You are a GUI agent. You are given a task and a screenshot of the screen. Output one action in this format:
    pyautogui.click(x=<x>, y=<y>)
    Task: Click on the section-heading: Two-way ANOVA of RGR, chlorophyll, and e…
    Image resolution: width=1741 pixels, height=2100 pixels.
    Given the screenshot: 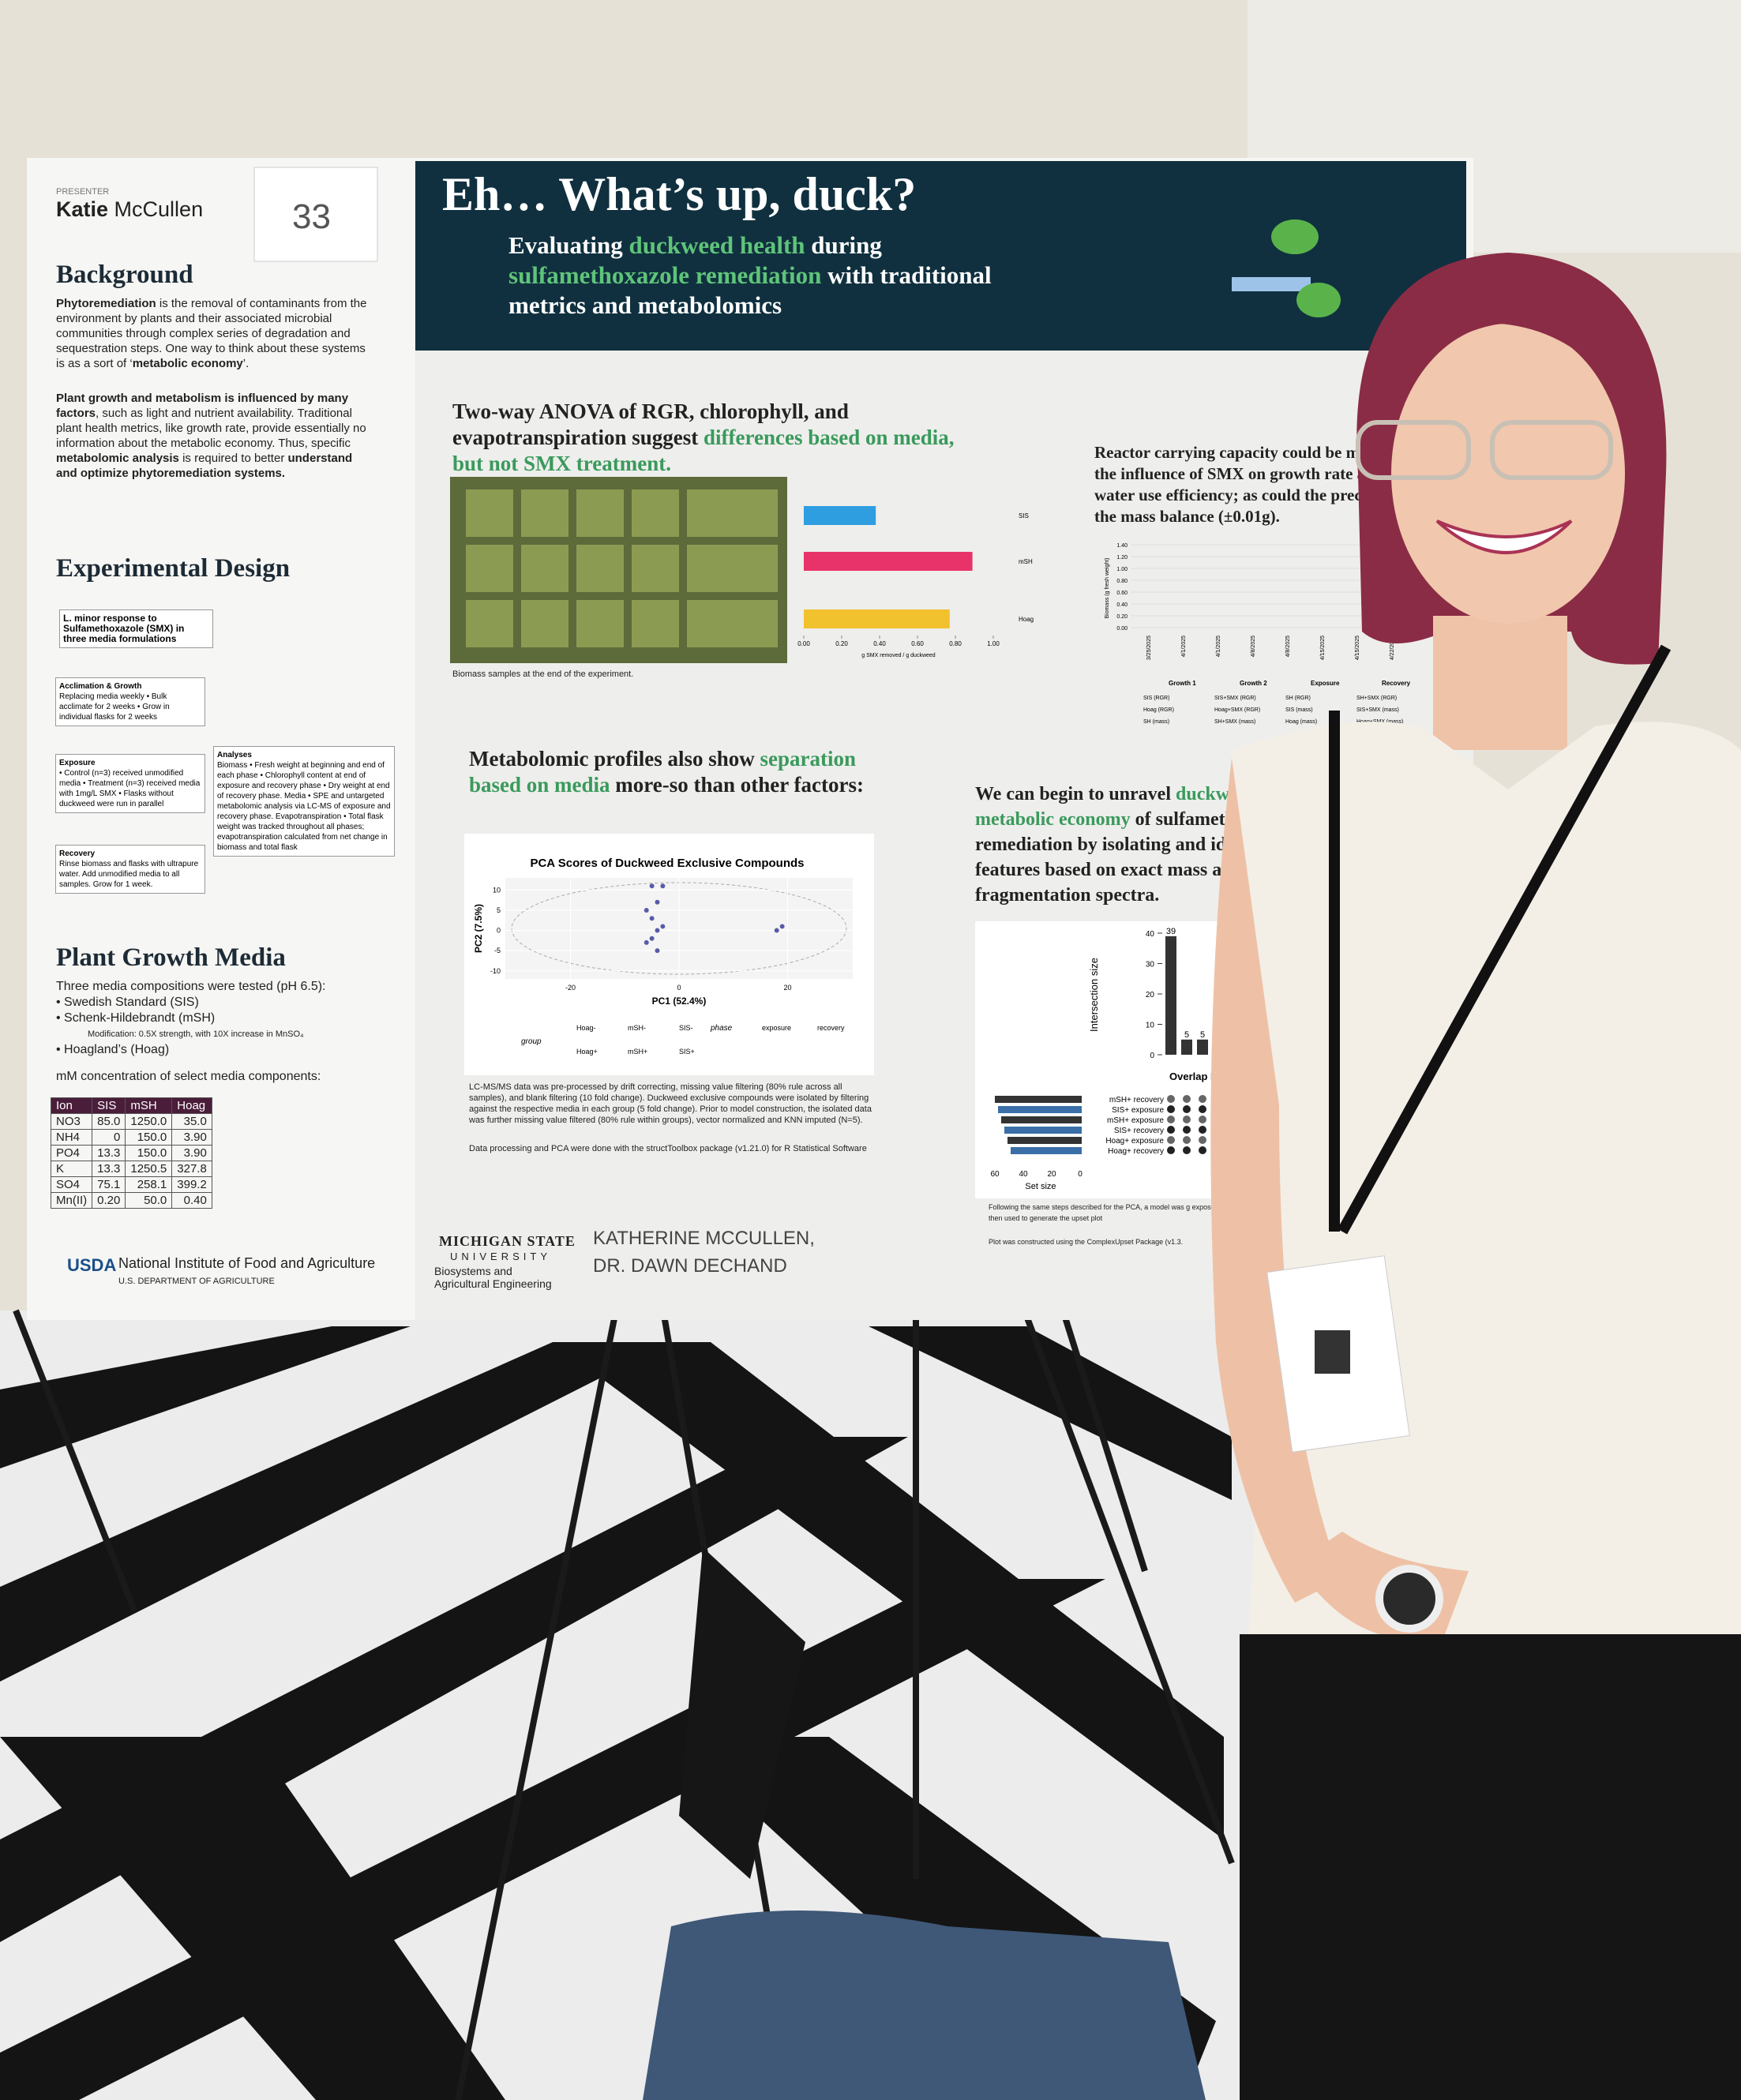 What is the action you would take?
    pyautogui.click(x=705, y=438)
    